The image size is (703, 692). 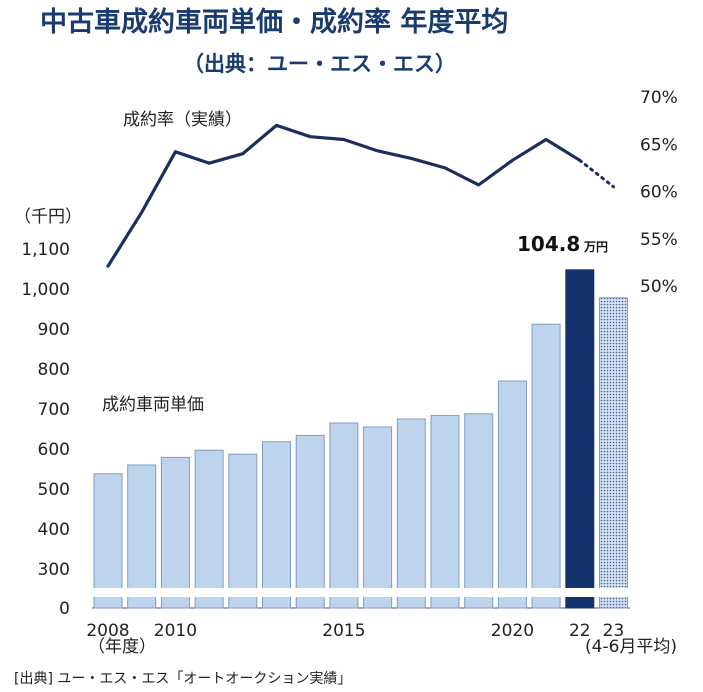 What do you see at coordinates (182, 120) in the screenshot?
I see `line-series-label: 成約率（実績）` at bounding box center [182, 120].